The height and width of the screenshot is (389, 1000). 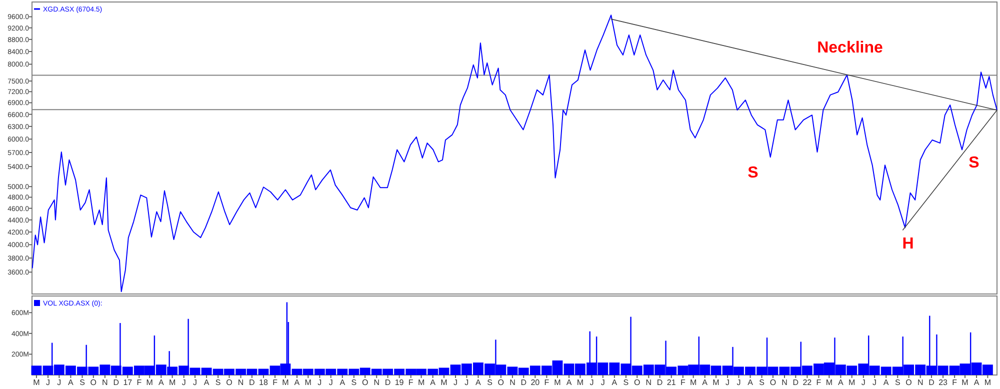 I want to click on x-tick-label: 18, so click(x=263, y=382).